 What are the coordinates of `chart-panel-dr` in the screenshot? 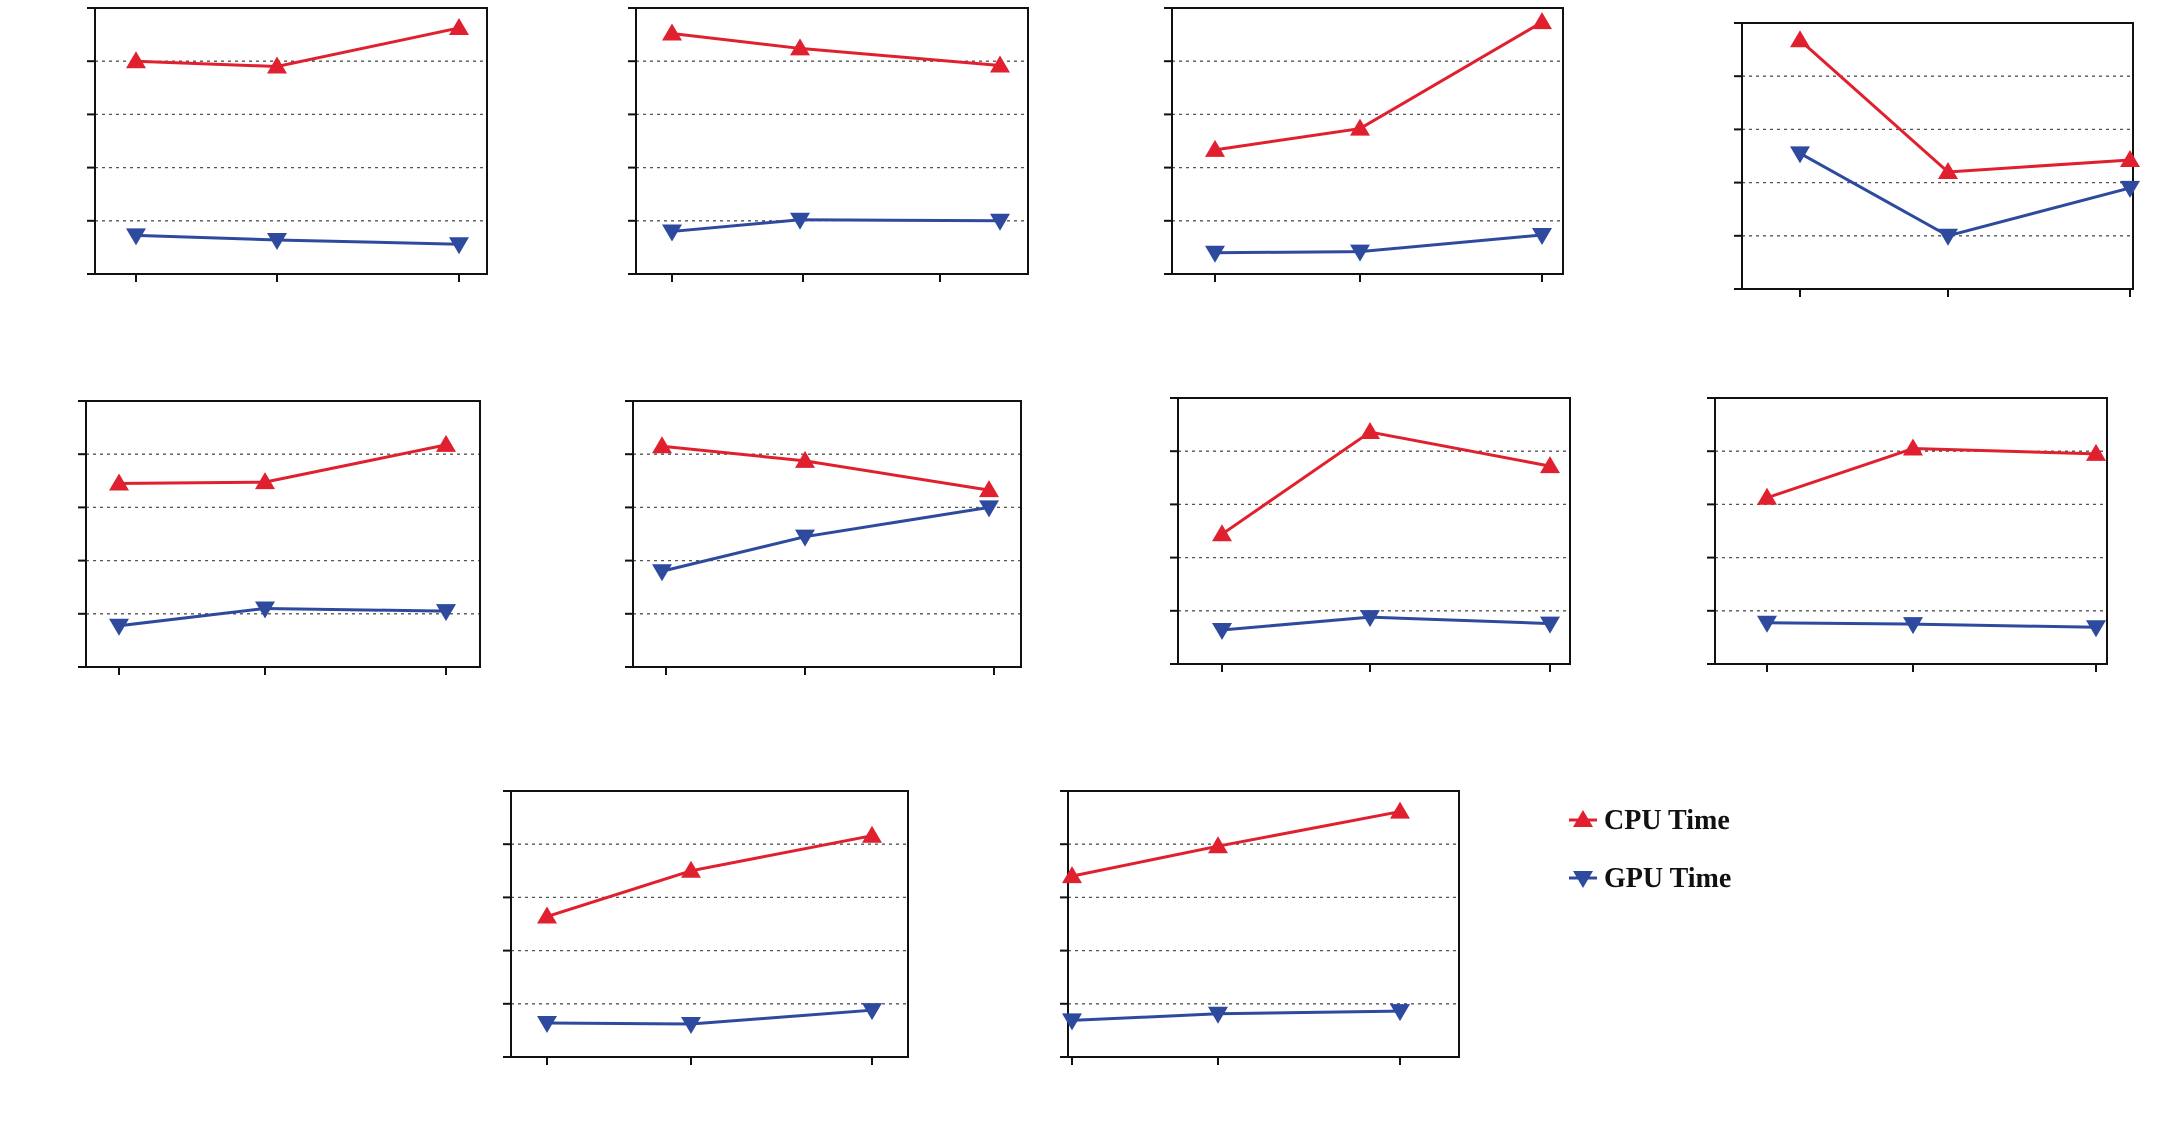 It's located at (828, 144).